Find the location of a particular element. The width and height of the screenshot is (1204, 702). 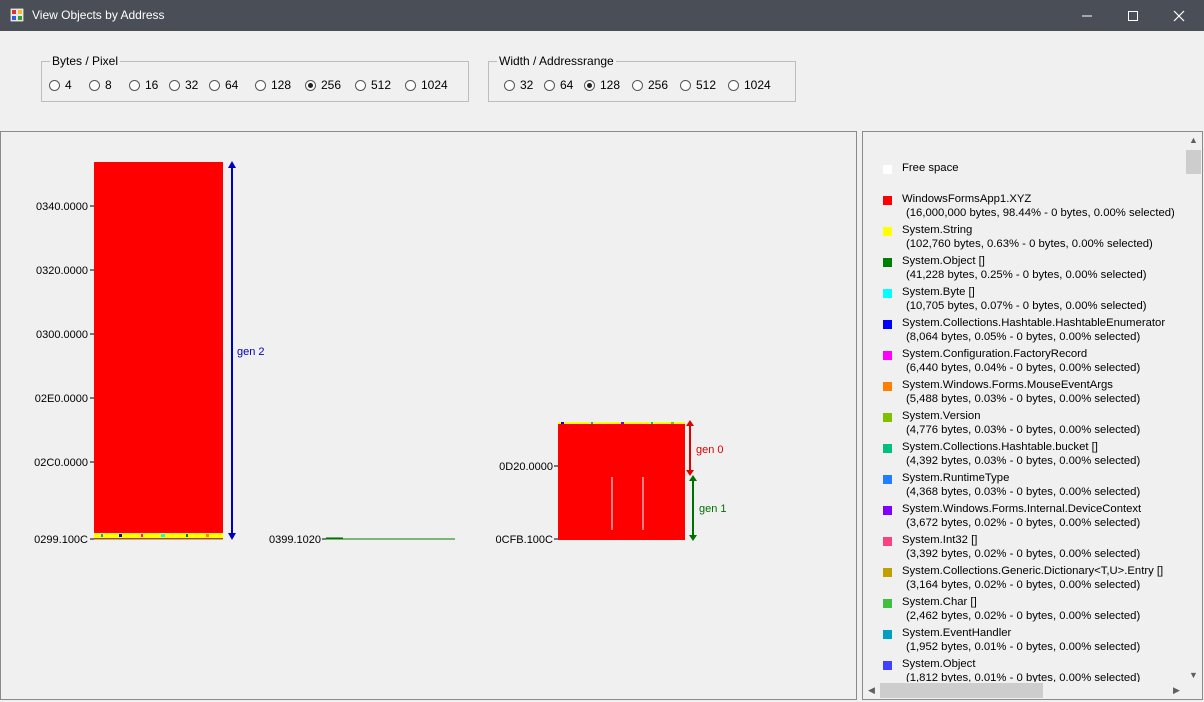

radio-label: 256 is located at coordinates (331, 85).